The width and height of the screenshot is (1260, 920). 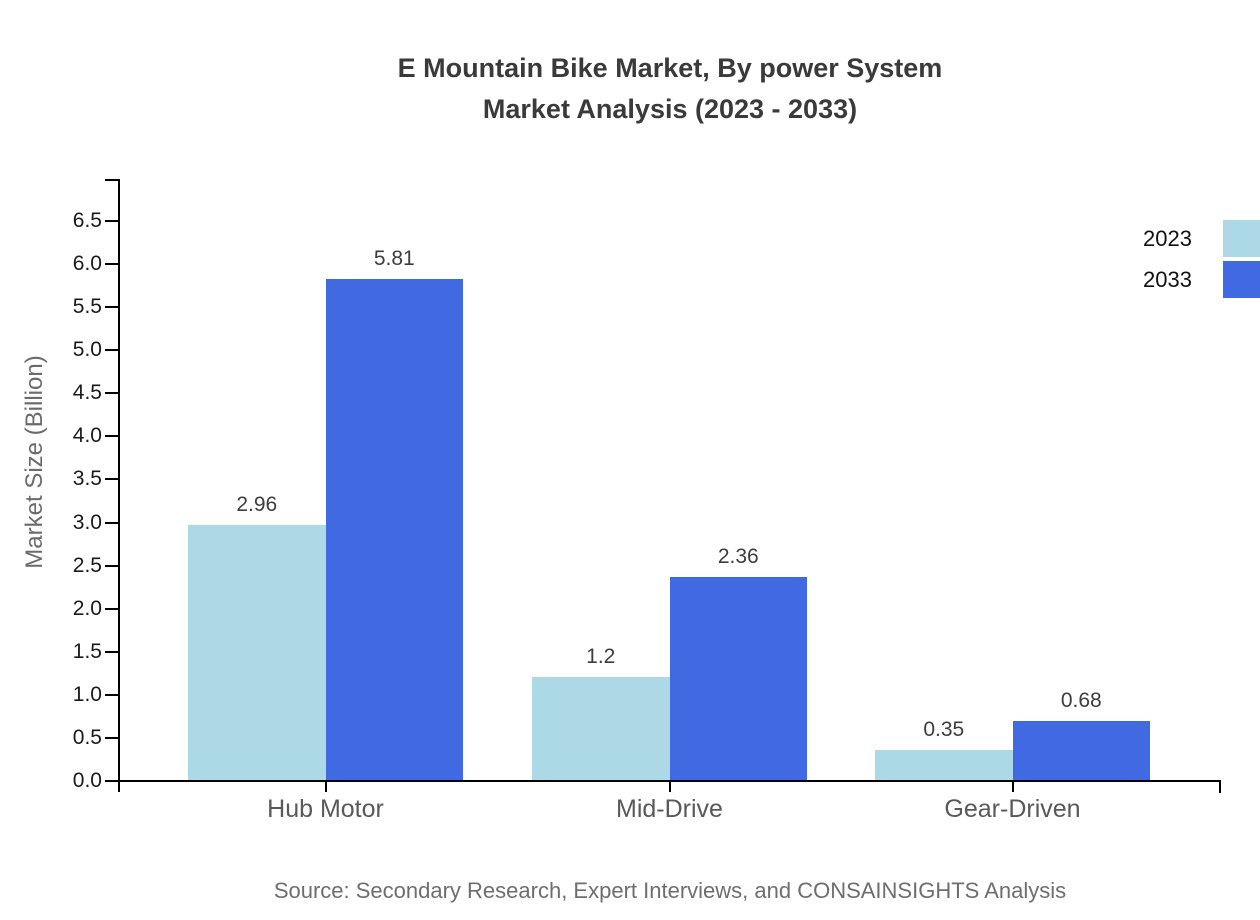 What do you see at coordinates (87, 608) in the screenshot?
I see `y-tick-label: 2.0` at bounding box center [87, 608].